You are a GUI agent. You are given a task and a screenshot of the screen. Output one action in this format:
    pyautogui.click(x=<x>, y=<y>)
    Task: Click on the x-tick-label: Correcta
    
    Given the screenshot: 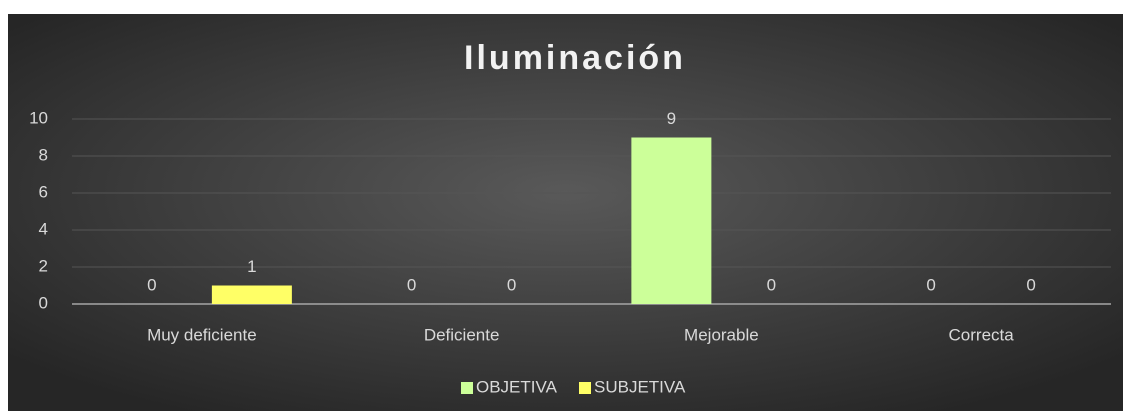 What is the action you would take?
    pyautogui.click(x=982, y=334)
    